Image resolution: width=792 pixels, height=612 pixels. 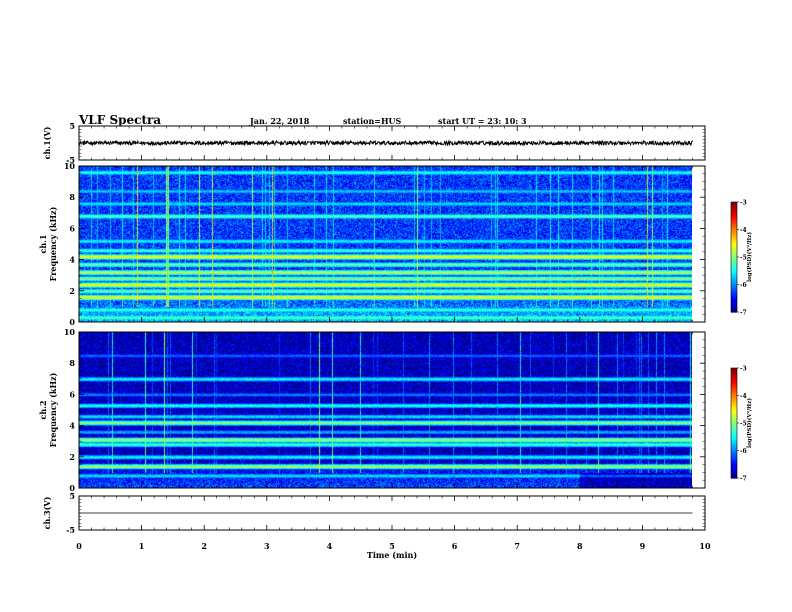 I want to click on ch1-spectrogram-ylabel: Frequency (kHz), so click(x=53, y=243).